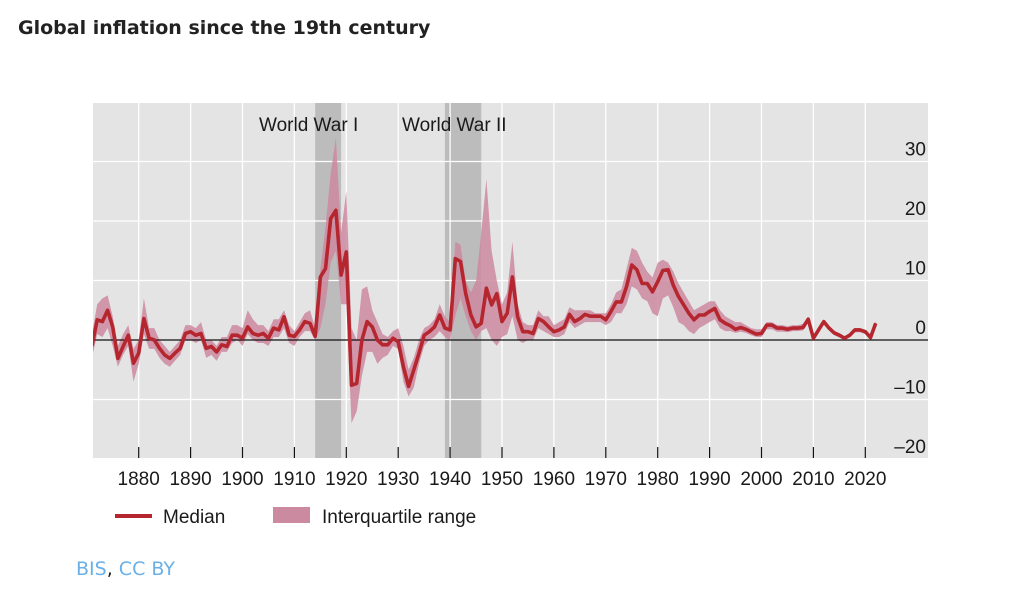  What do you see at coordinates (398, 479) in the screenshot?
I see `x-tick-label: 1930` at bounding box center [398, 479].